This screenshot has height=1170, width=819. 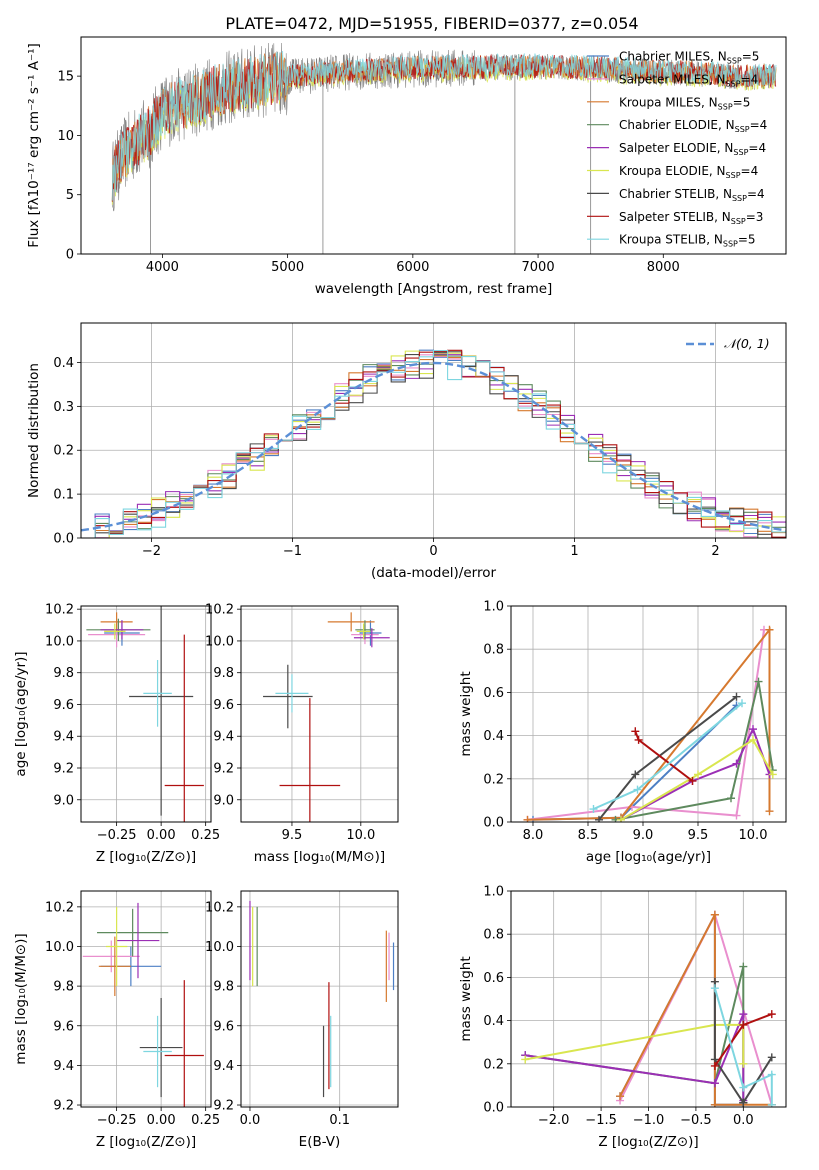 I want to click on weights-vs-Z-ytick-label: 0.2, so click(x=493, y=1064).